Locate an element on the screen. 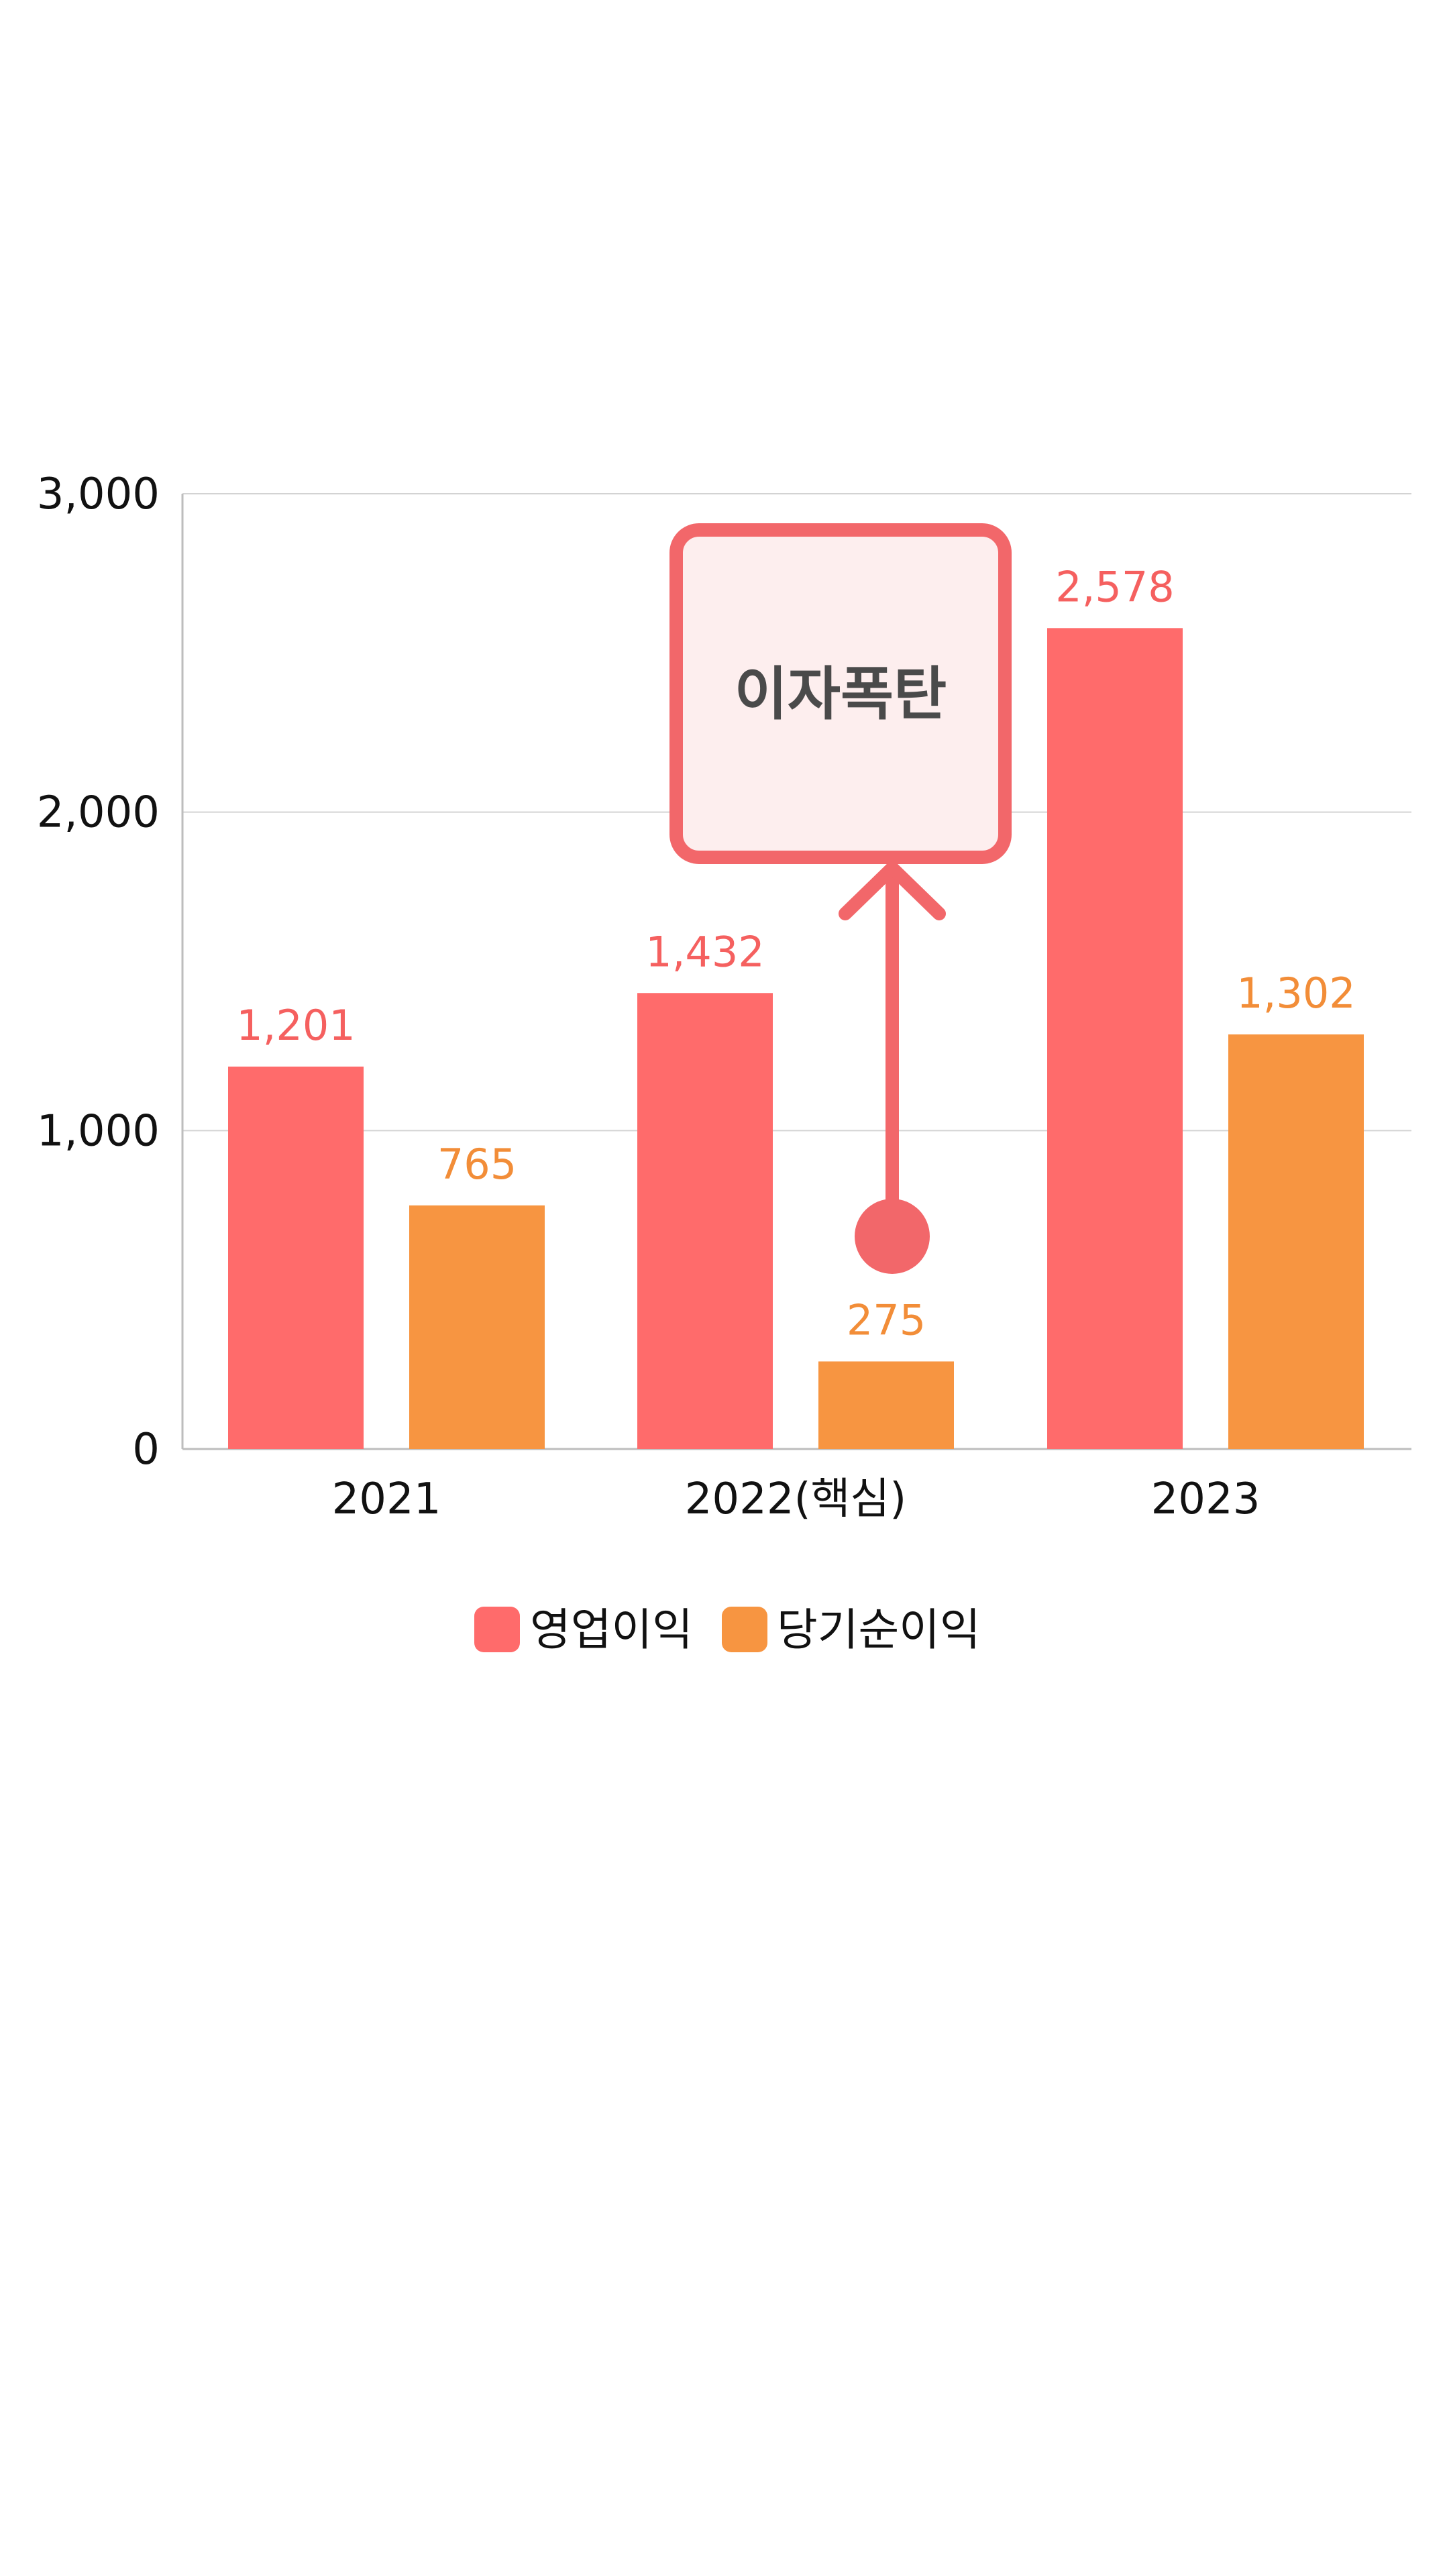 The width and height of the screenshot is (1449, 2576). x-axis-labels: 2021 2022(핵심) 2023 is located at coordinates (796, 1499).